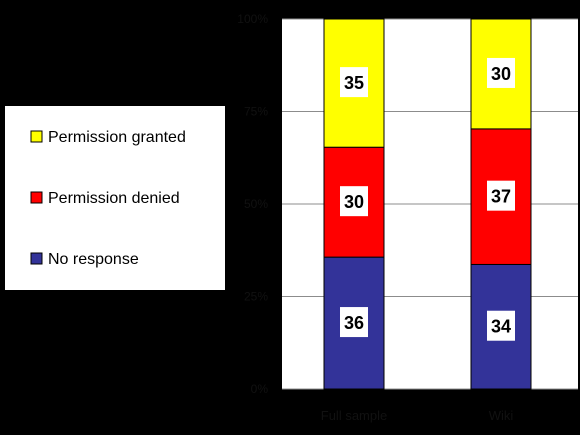 The image size is (580, 435). What do you see at coordinates (501, 415) in the screenshot?
I see `x-category-label: Wiki` at bounding box center [501, 415].